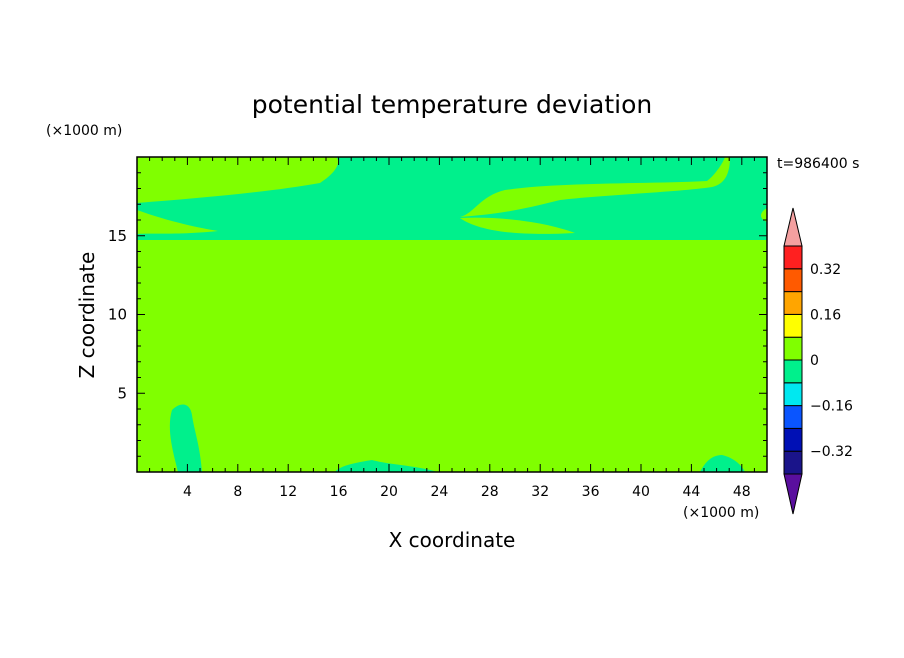 The image size is (904, 658). I want to click on x-axis-title: X coordinate, so click(452, 540).